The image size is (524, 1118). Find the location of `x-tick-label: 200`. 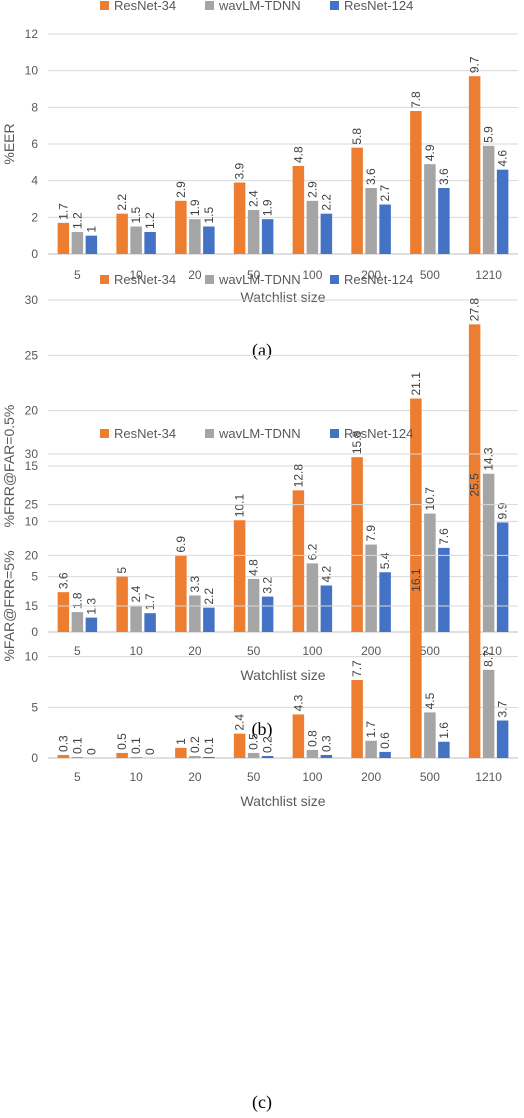

x-tick-label: 200 is located at coordinates (371, 275).